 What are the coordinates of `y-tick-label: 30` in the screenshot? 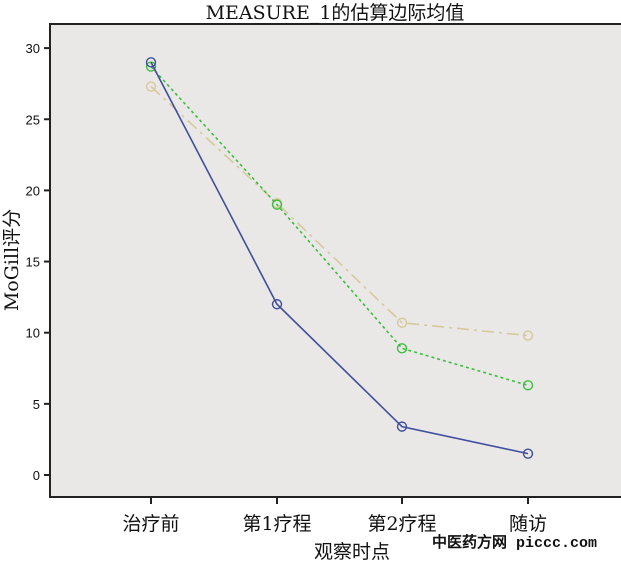 It's located at (33, 48).